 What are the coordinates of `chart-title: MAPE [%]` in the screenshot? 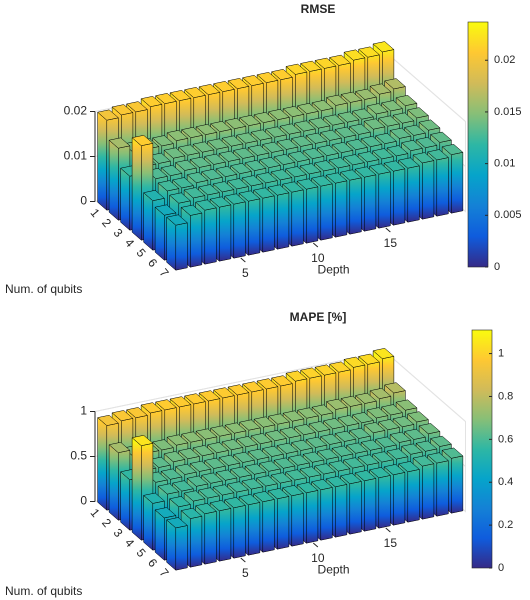 It's located at (318, 317).